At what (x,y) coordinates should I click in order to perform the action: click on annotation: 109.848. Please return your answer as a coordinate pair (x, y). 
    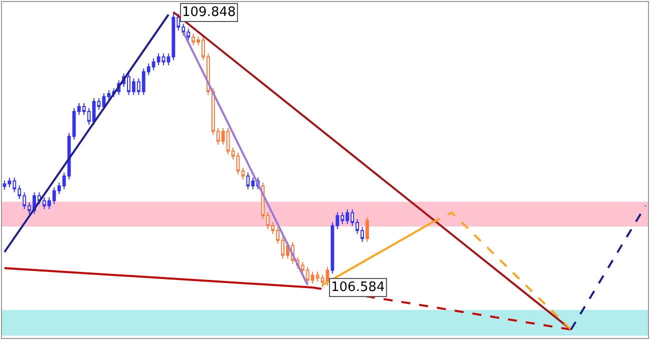
    Looking at the image, I should click on (209, 12).